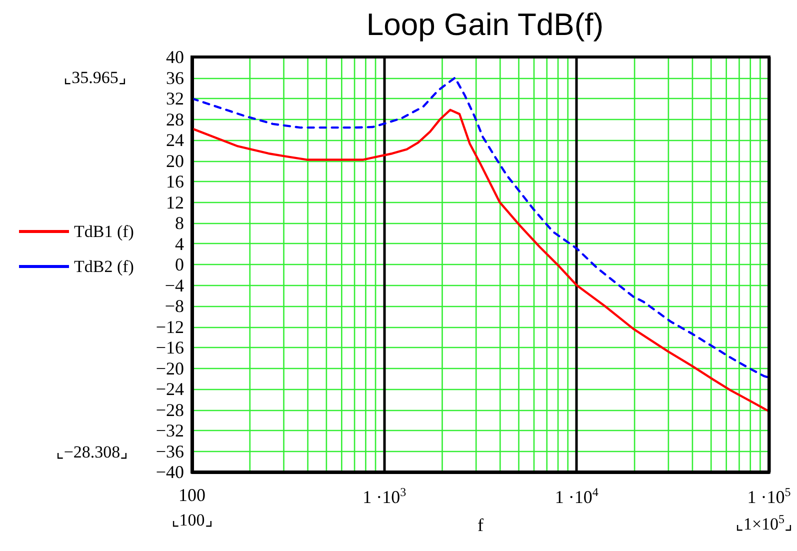  Describe the element at coordinates (175, 160) in the screenshot. I see `y-tick-label: 20` at that location.